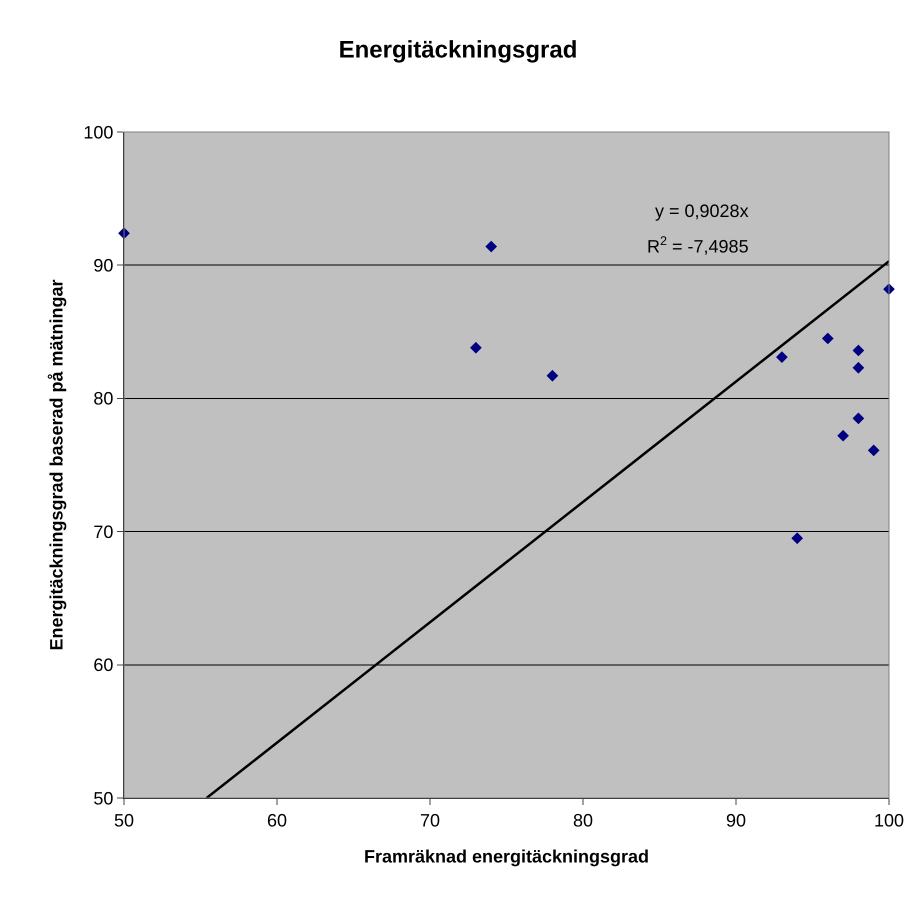 Image resolution: width=916 pixels, height=909 pixels. I want to click on x-tick-label: 70, so click(430, 820).